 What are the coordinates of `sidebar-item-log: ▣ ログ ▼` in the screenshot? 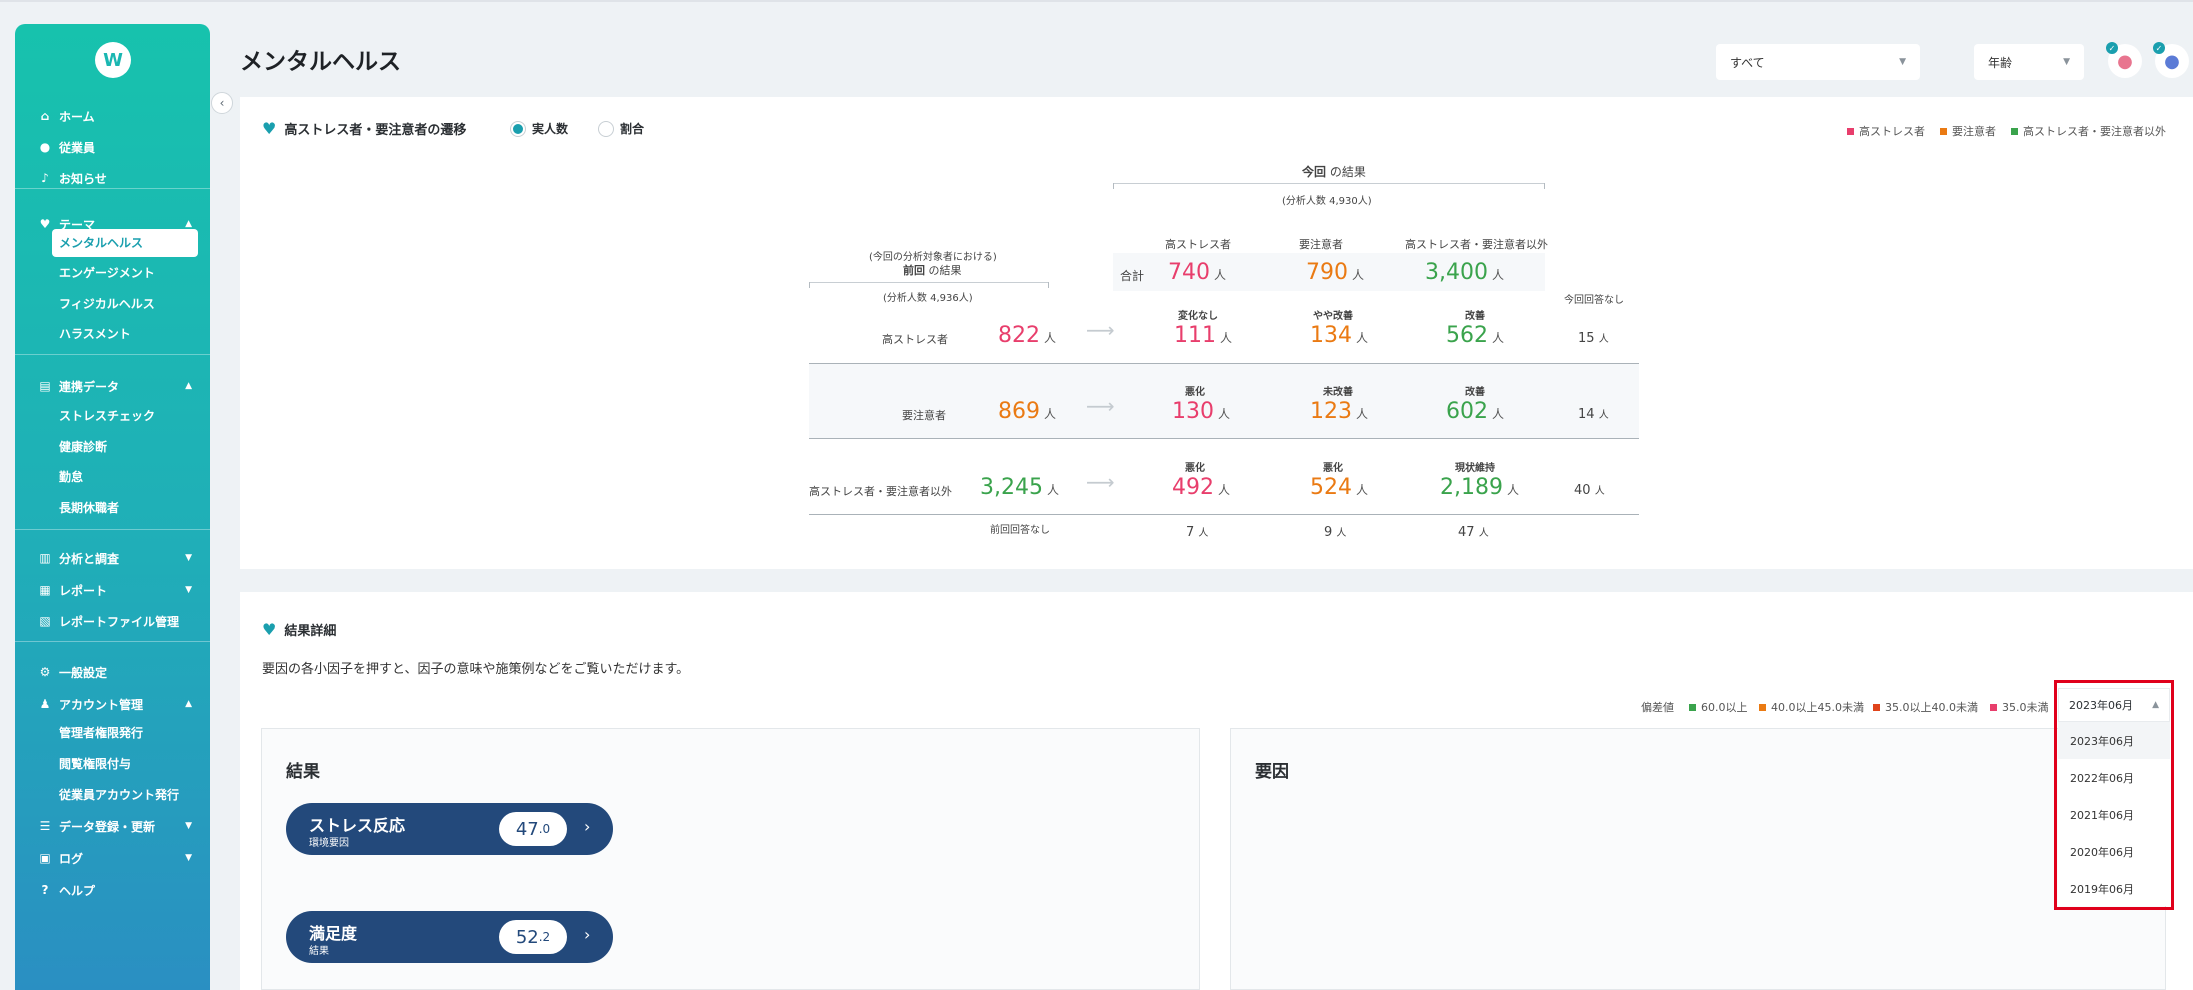 It's located at (112, 858).